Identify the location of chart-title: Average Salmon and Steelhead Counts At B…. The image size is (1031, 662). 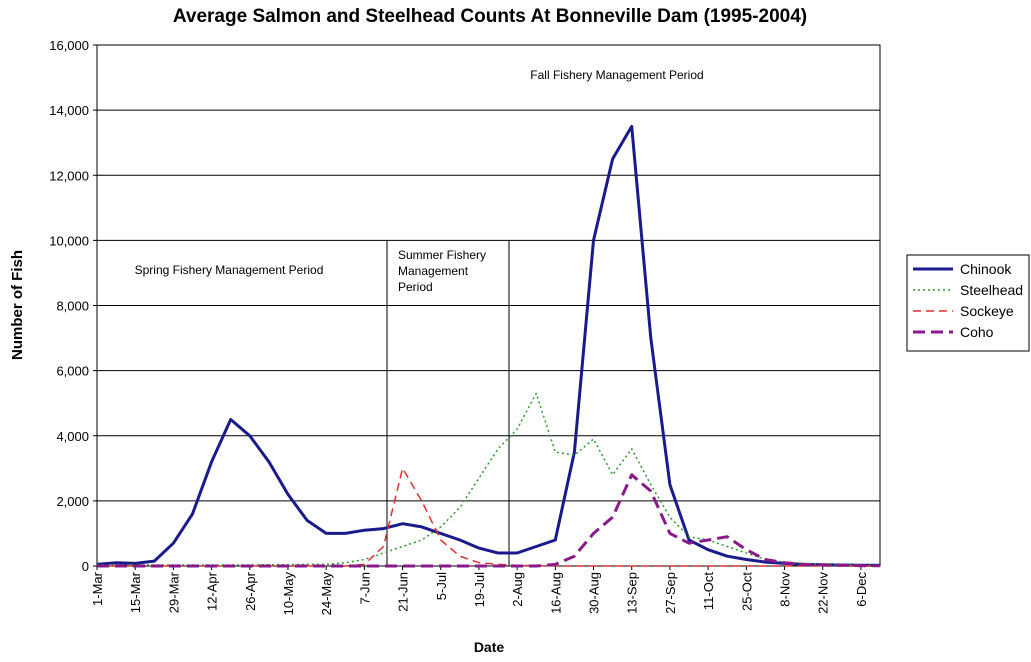
(490, 16).